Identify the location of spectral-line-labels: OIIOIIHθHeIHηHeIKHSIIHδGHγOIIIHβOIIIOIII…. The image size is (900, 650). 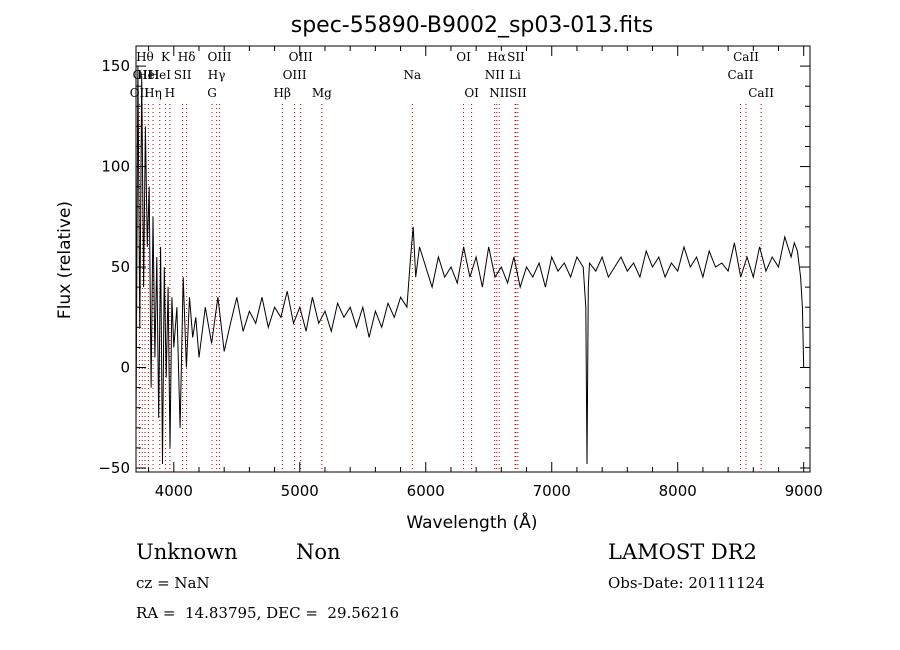
(452, 75).